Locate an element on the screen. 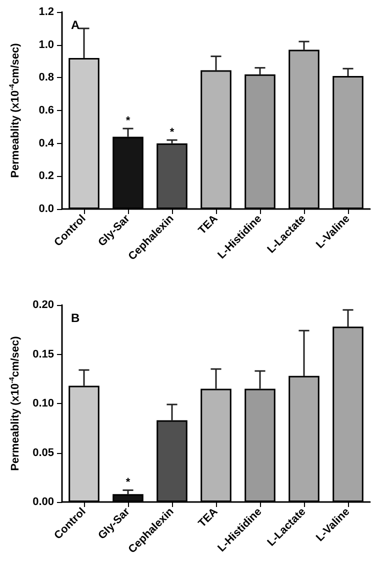 This screenshot has height=586, width=378. y-tick-label: 0.15 is located at coordinates (43, 354).